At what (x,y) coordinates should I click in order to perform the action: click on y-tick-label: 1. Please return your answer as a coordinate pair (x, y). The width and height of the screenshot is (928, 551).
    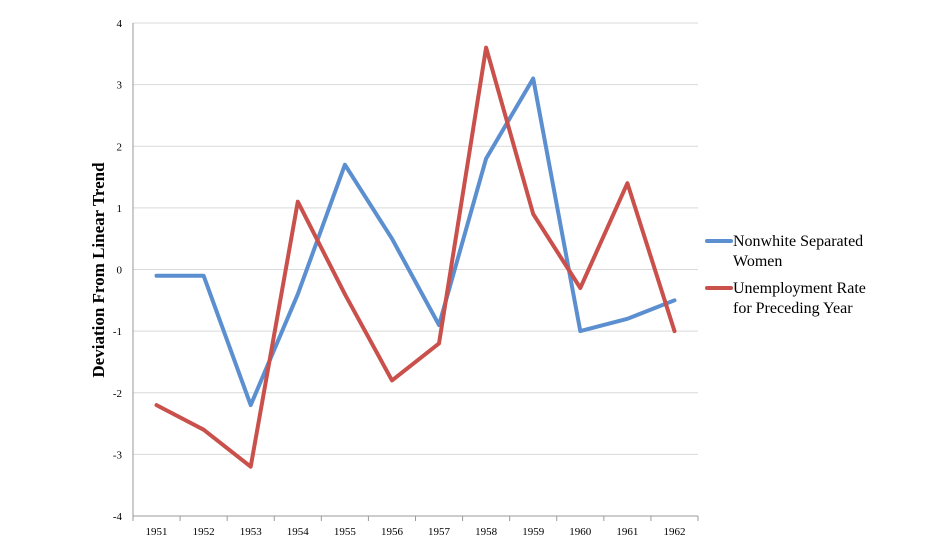
    Looking at the image, I should click on (120, 209).